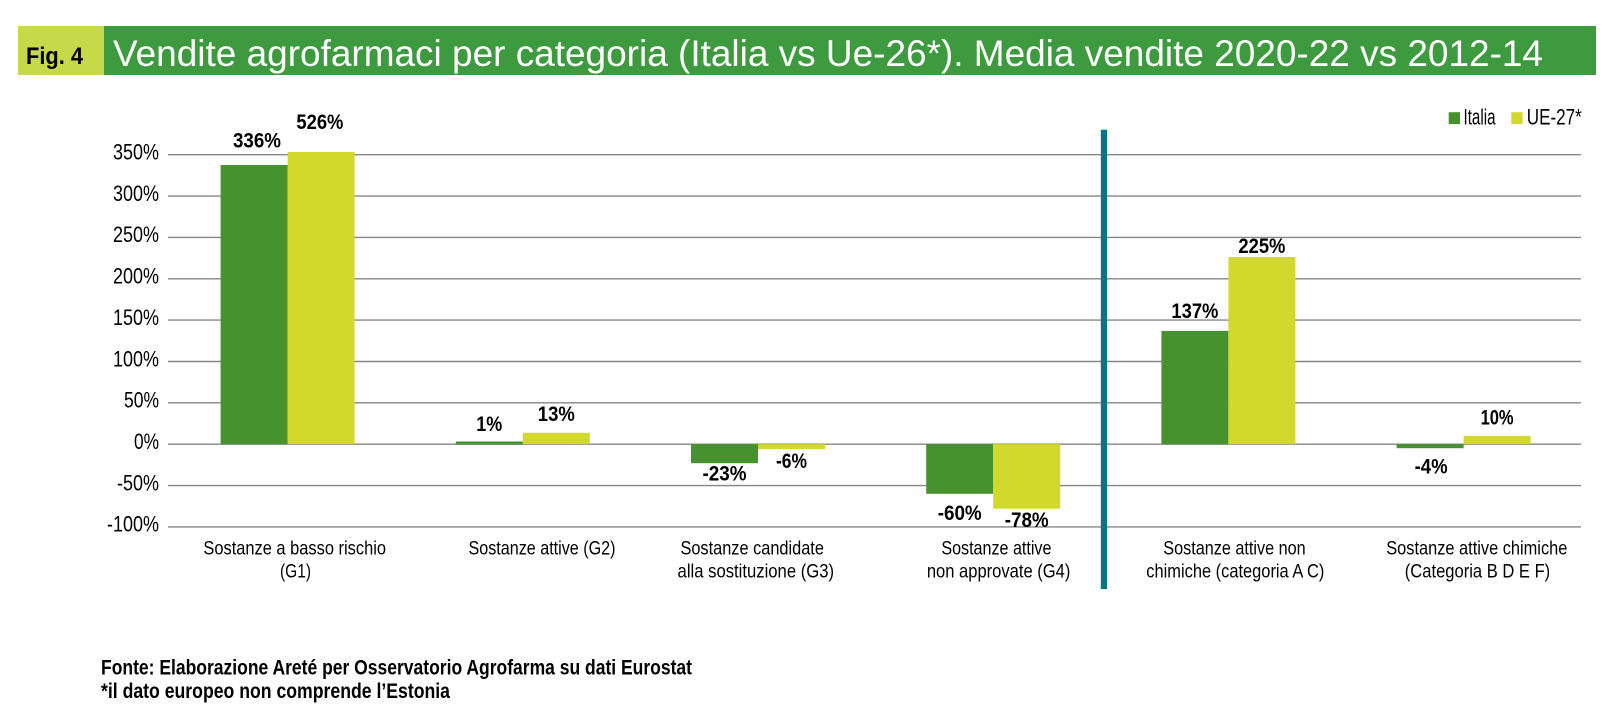 This screenshot has height=727, width=1622. Describe the element at coordinates (756, 572) in the screenshot. I see `svg-text: alla sostituzione (G3)` at that location.